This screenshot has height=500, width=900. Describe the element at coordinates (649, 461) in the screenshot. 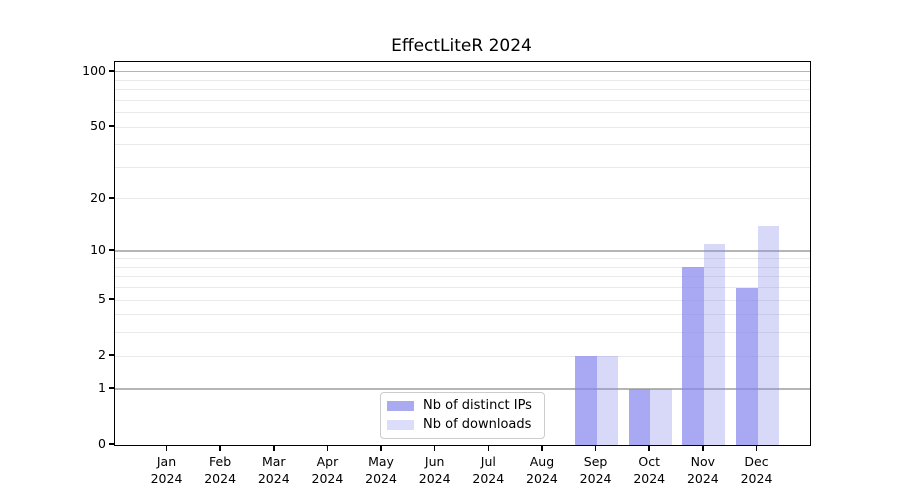

I see `x-tick-month: Oct` at that location.